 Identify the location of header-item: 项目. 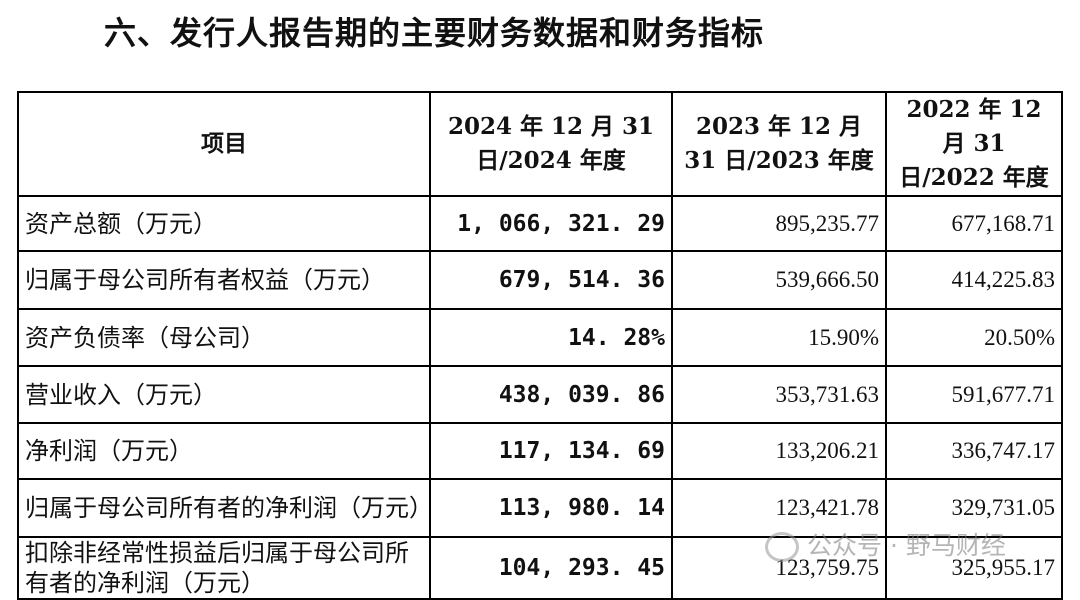
(224, 144).